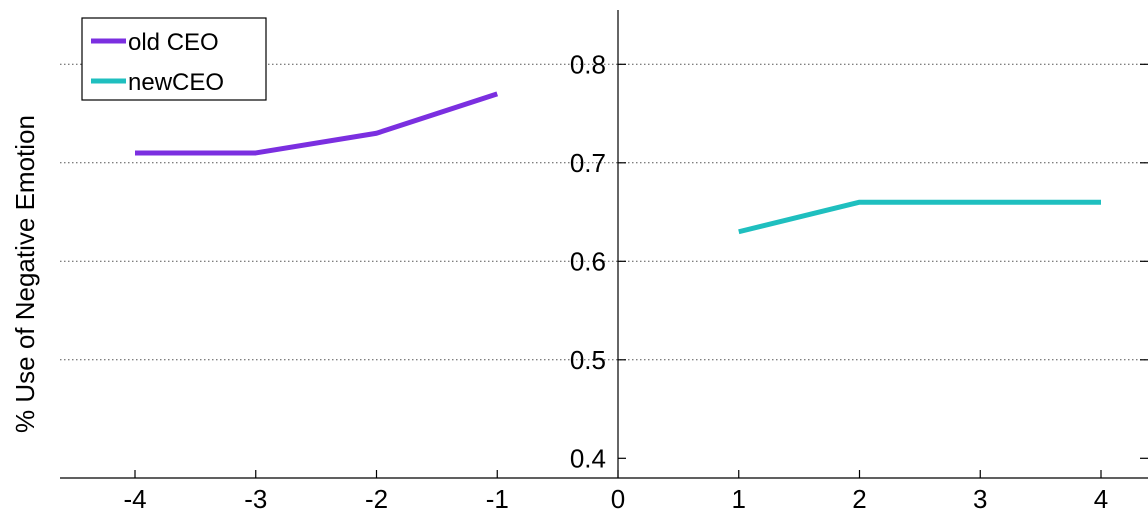  Describe the element at coordinates (1101, 499) in the screenshot. I see `x-tick-label: 4` at that location.